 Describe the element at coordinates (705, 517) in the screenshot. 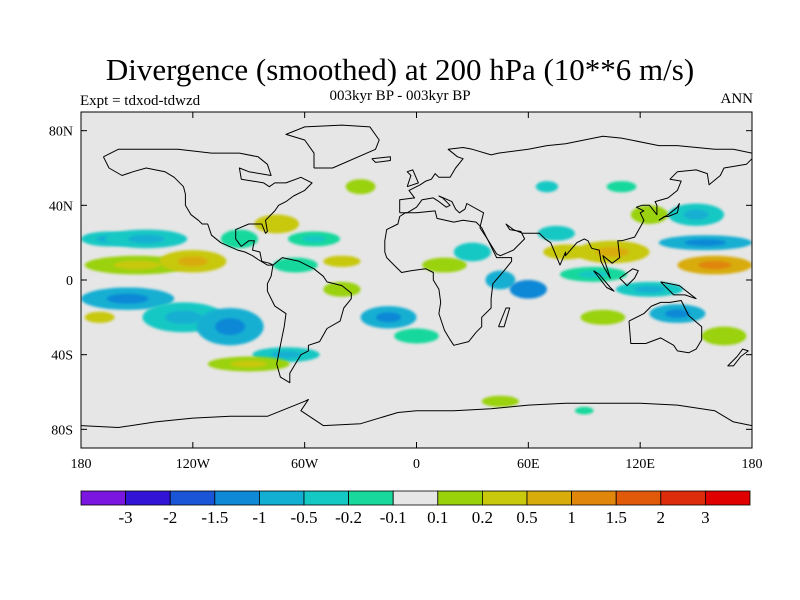

I see `colorbar-label: 3` at that location.